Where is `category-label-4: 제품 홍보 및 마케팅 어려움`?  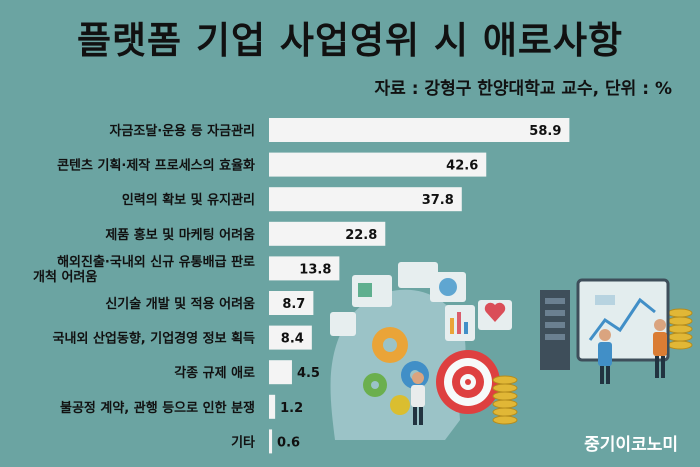
category-label-4: 제품 홍보 및 마케팅 어려움 is located at coordinates (180, 235).